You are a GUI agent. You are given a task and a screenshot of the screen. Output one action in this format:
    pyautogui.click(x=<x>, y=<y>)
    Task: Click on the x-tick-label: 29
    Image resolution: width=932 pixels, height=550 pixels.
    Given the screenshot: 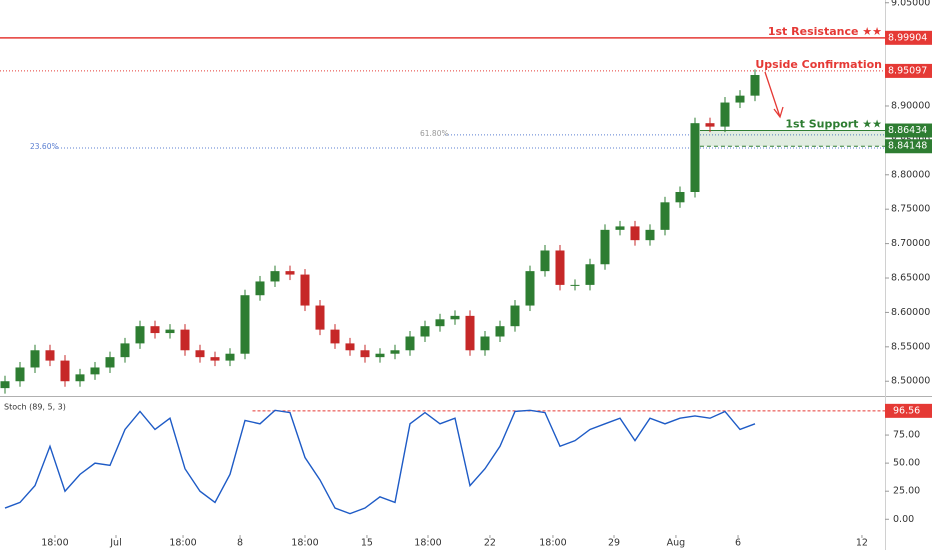 What is the action you would take?
    pyautogui.click(x=614, y=543)
    